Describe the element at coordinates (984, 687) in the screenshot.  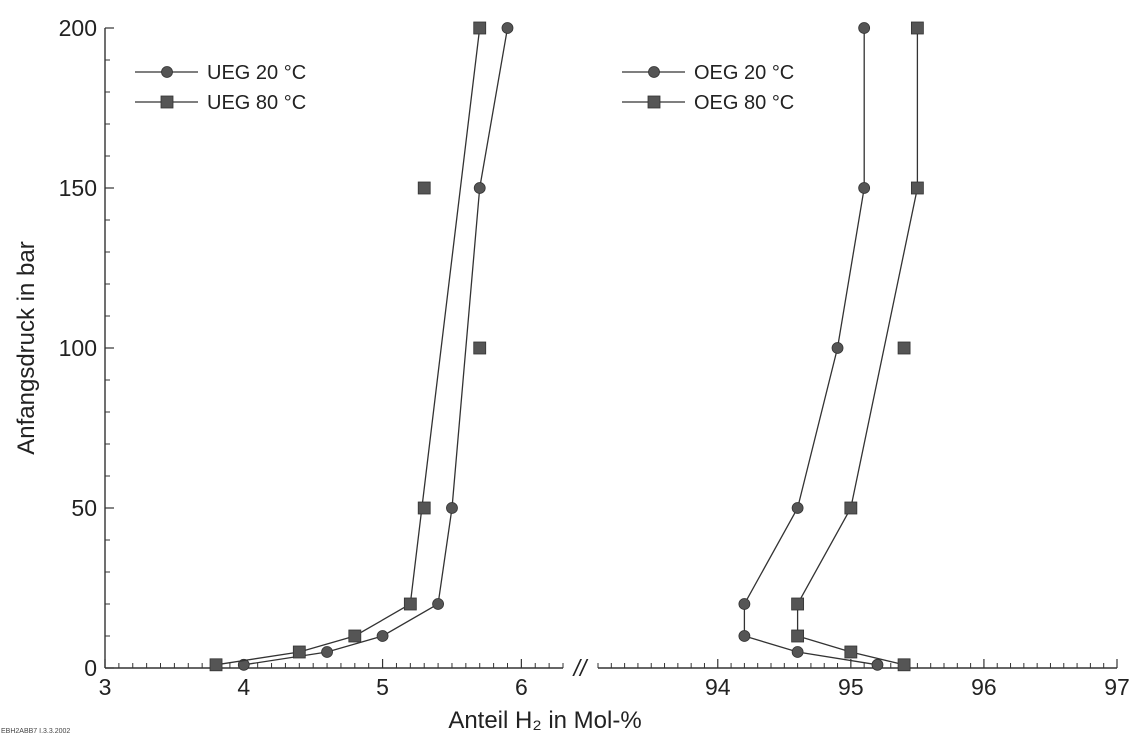
I see `x-tick-label: 96` at that location.